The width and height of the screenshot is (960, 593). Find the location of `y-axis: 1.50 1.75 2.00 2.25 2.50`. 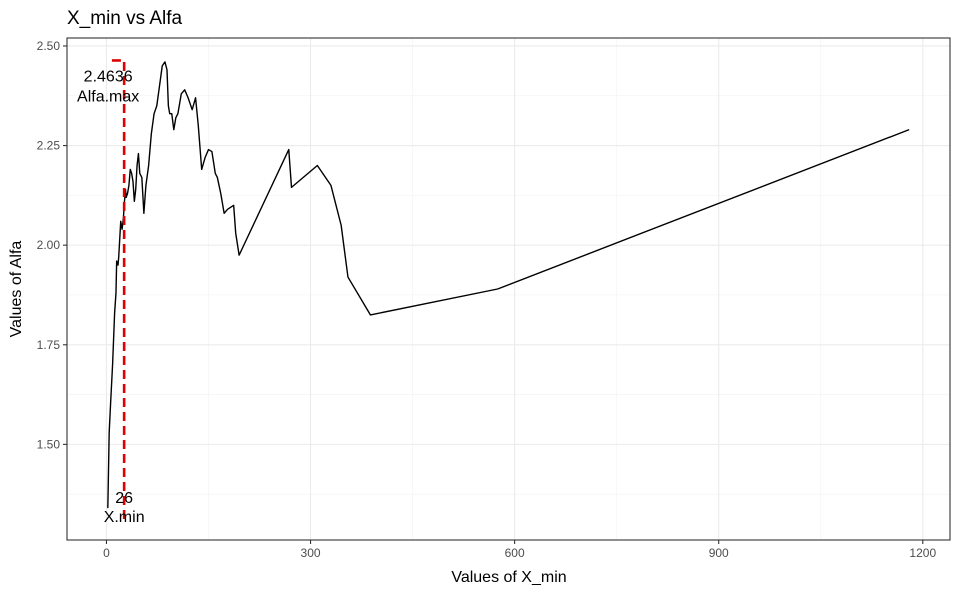

y-axis: 1.50 1.75 2.00 2.25 2.50 is located at coordinates (52, 245).